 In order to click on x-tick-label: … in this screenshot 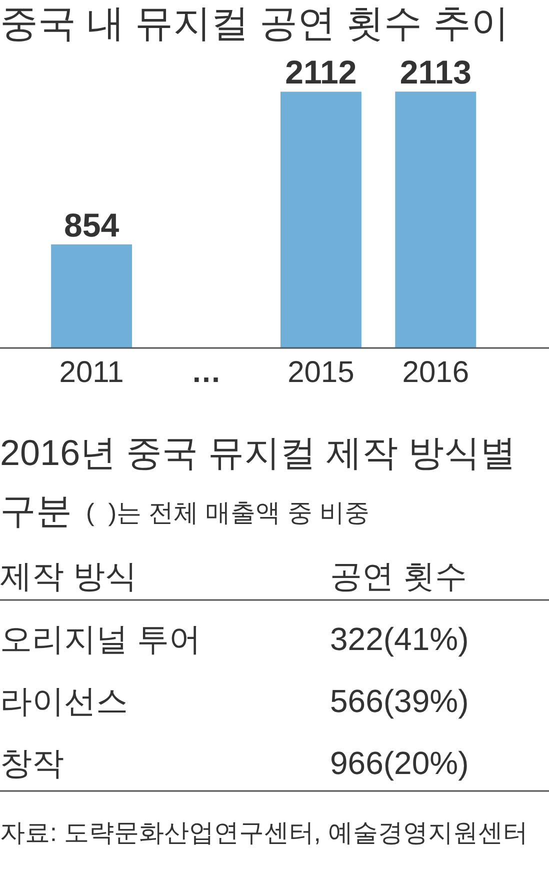, I will do `click(206, 372)`.